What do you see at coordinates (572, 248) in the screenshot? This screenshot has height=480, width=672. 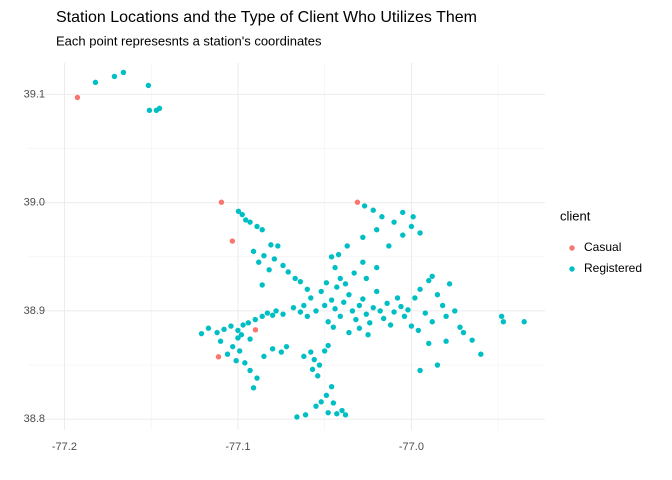 I see `legend-marker` at bounding box center [572, 248].